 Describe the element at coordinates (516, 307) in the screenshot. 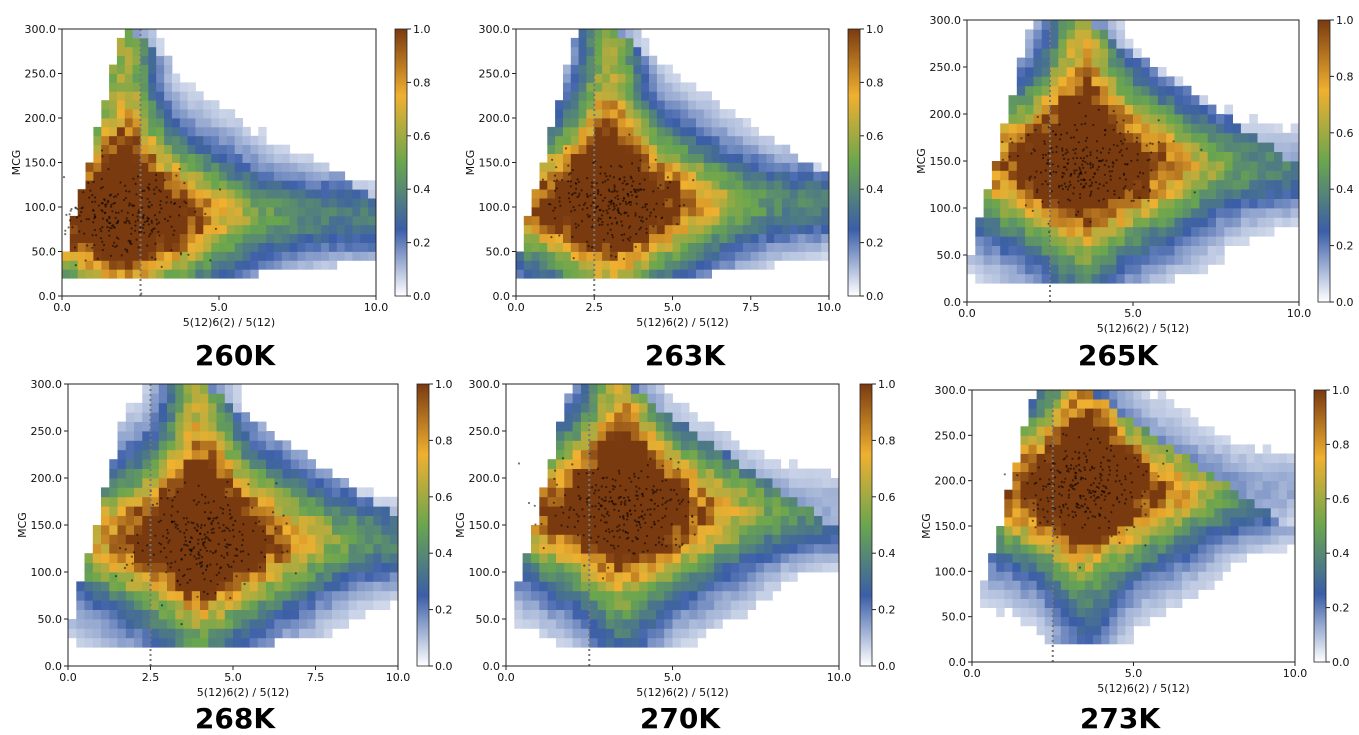

I see `x-tick-label: 0.0` at that location.